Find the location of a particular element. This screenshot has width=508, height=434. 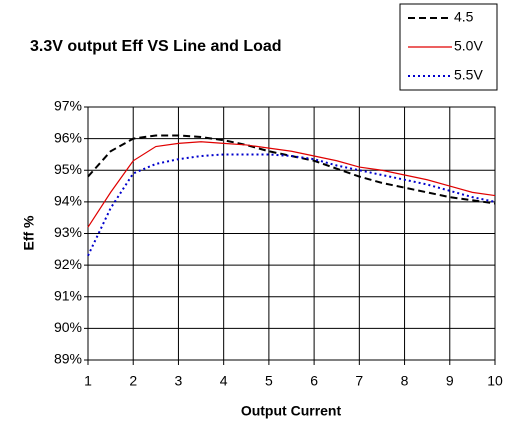

x-tick-label: 5 is located at coordinates (269, 381).